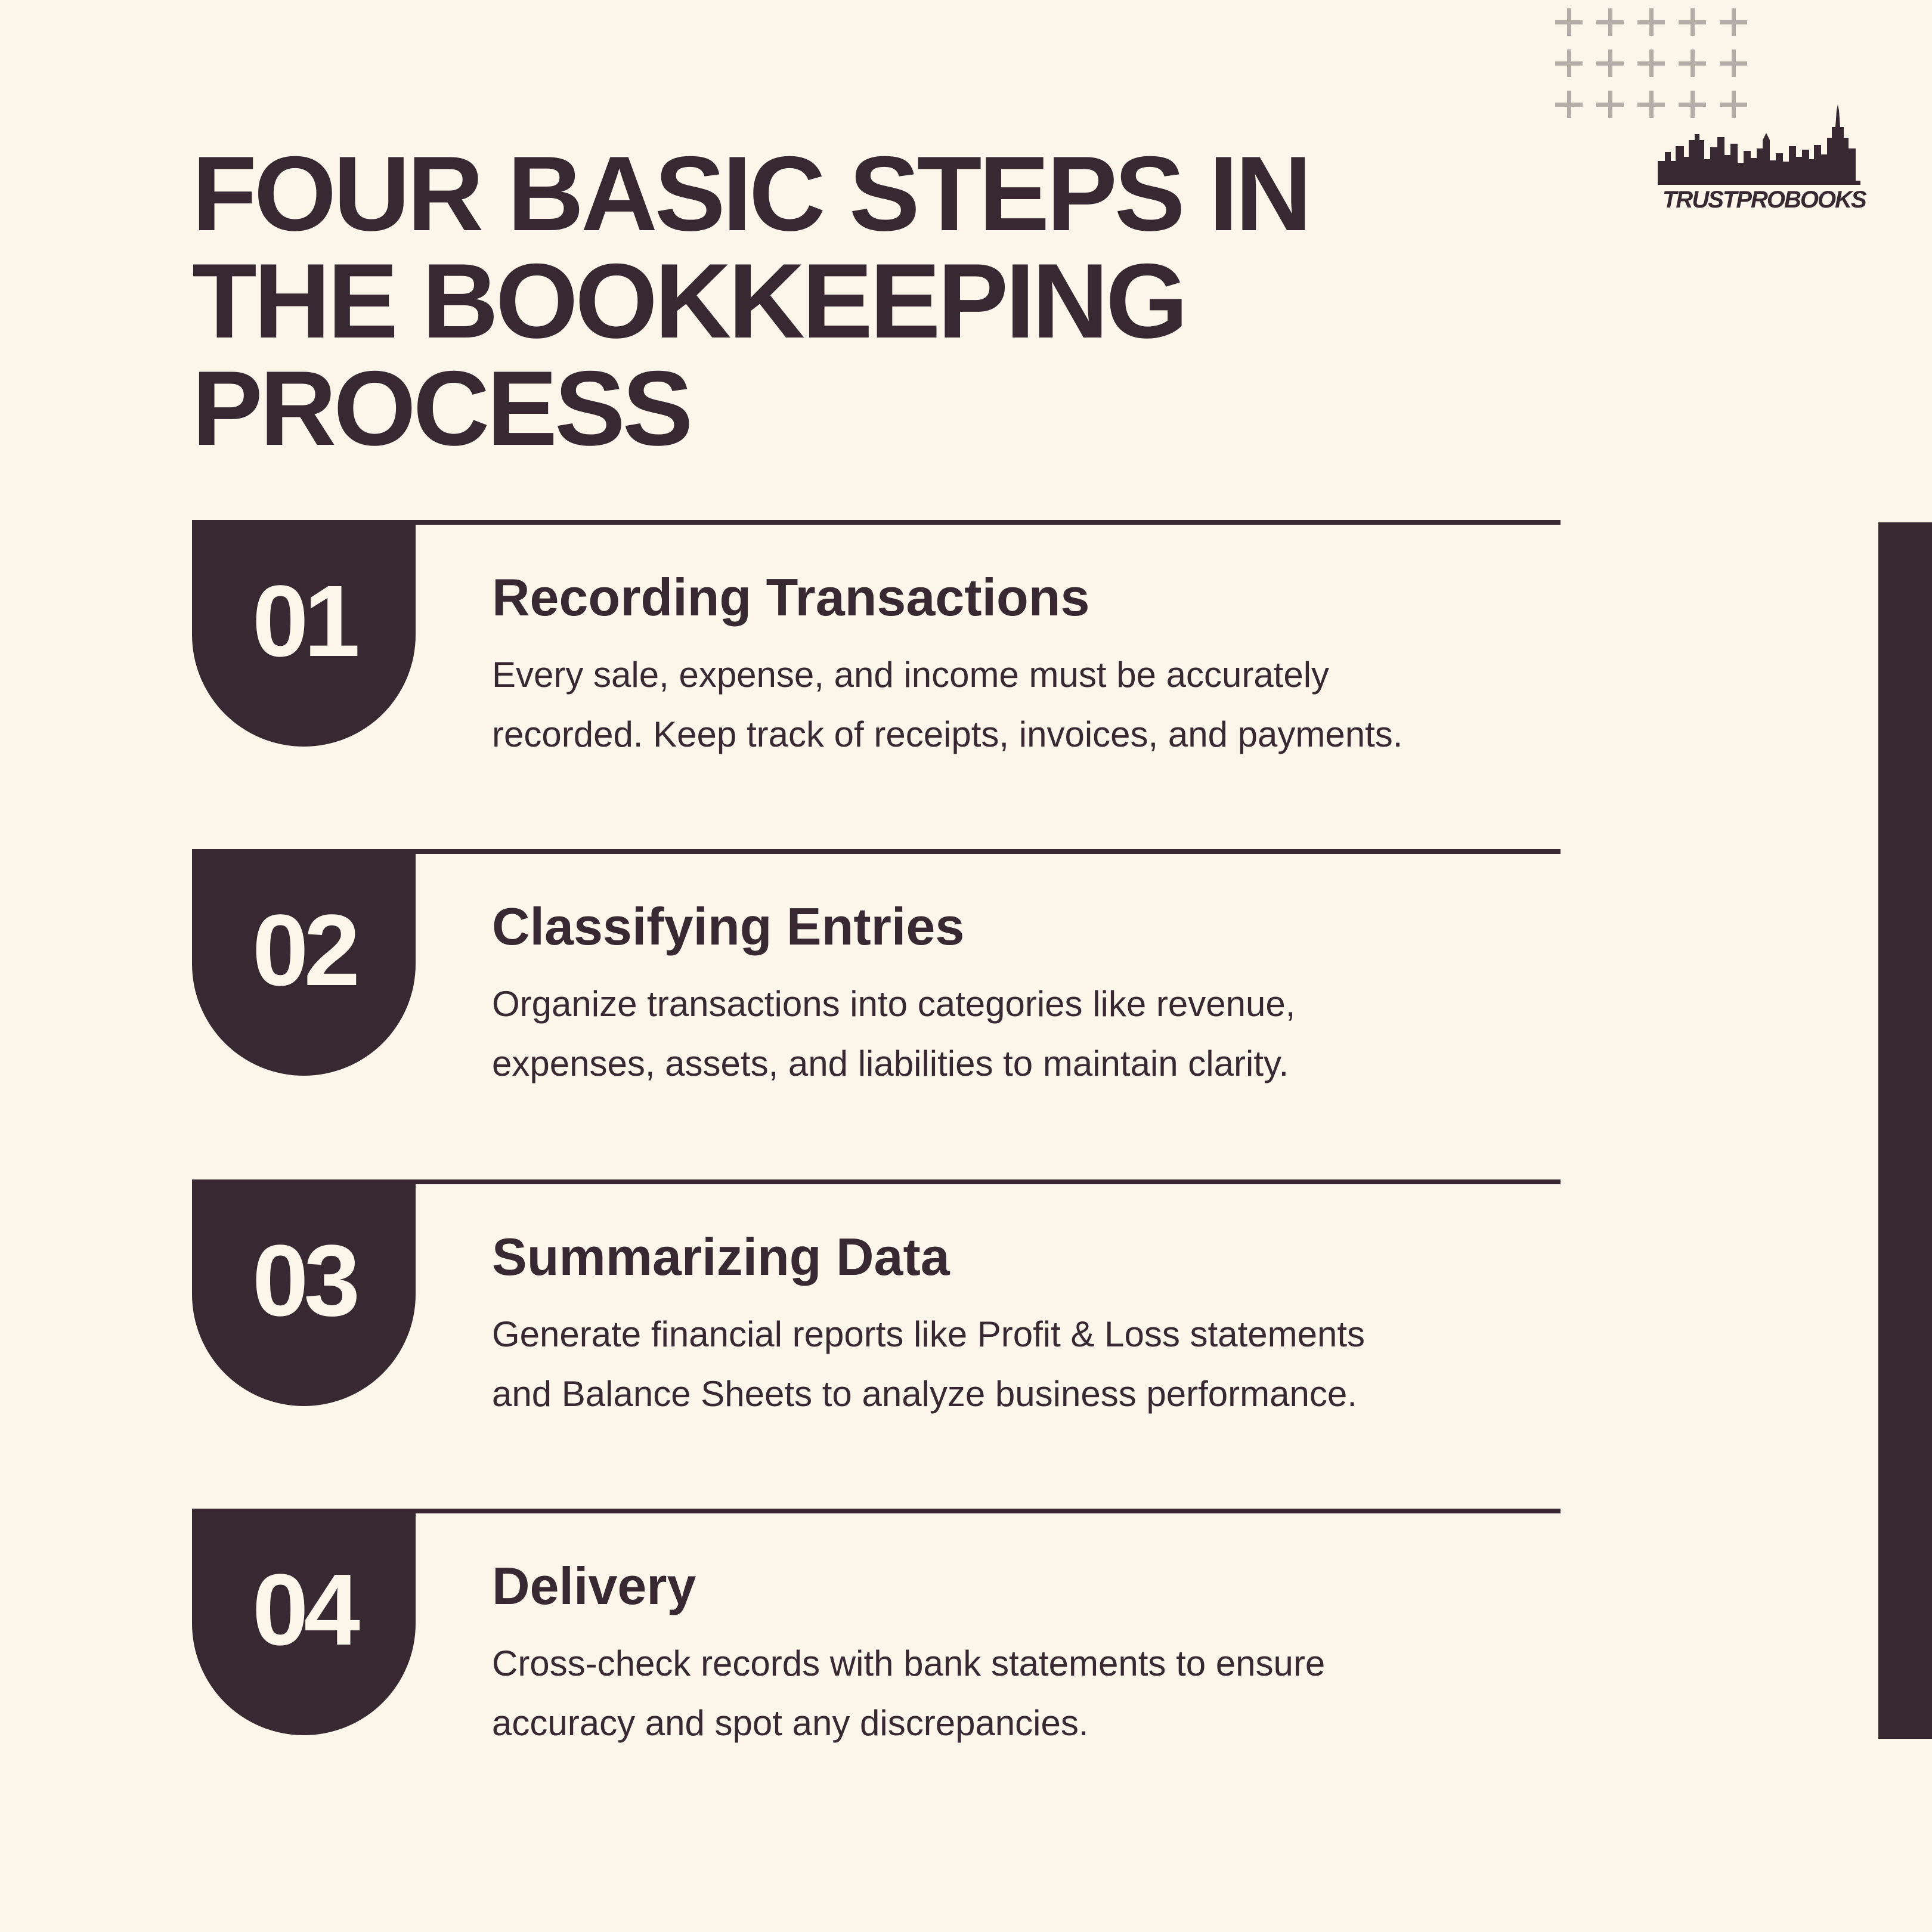 The image size is (1932, 1932). I want to click on step-heading: Delivery, so click(594, 1586).